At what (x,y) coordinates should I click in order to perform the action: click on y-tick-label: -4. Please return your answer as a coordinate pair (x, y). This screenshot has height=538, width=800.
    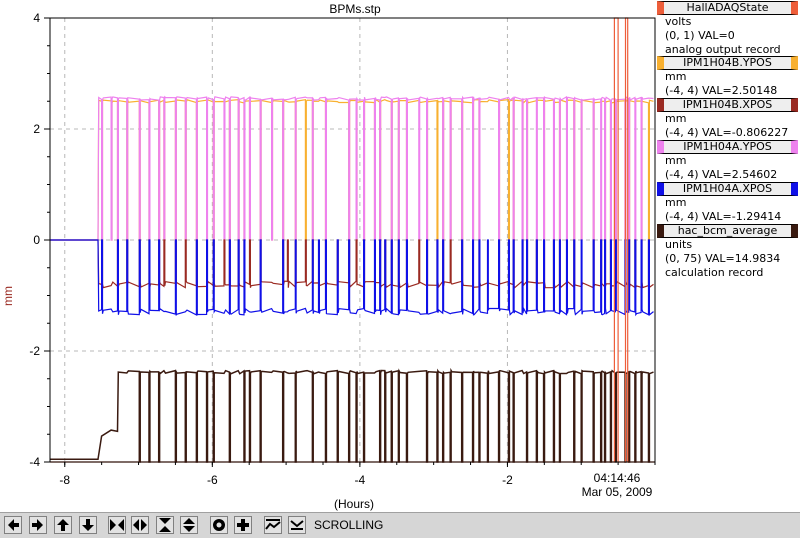
    Looking at the image, I should click on (34, 462).